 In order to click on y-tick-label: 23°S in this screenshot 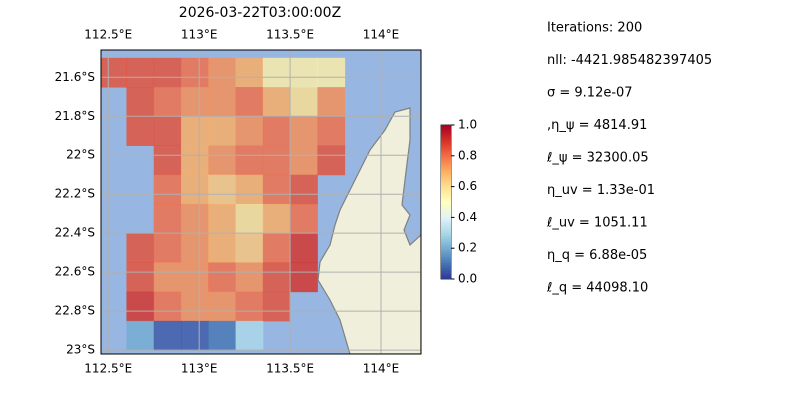, I will do `click(80, 350)`.